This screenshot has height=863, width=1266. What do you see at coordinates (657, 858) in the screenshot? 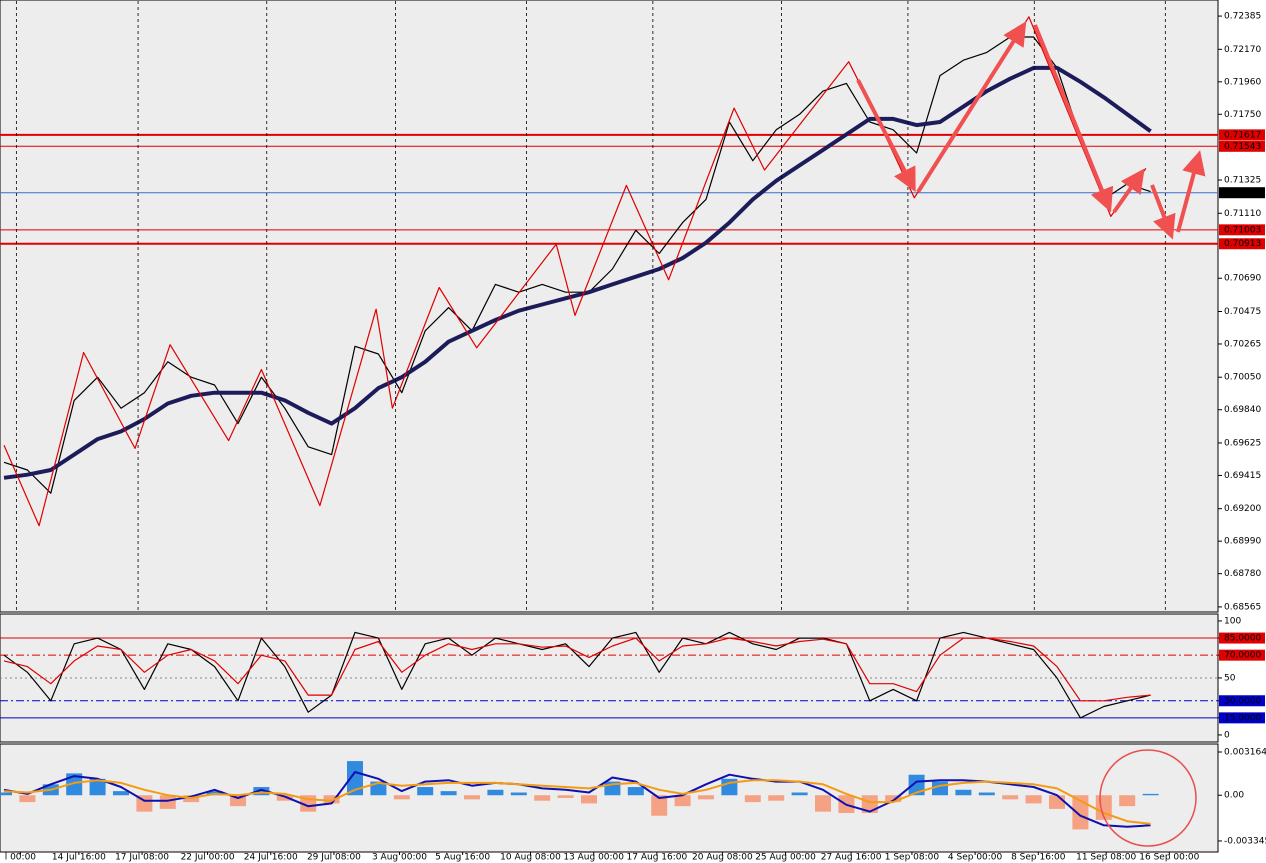
I see `x-tick-label: 17 Aug 16:00` at bounding box center [657, 858].